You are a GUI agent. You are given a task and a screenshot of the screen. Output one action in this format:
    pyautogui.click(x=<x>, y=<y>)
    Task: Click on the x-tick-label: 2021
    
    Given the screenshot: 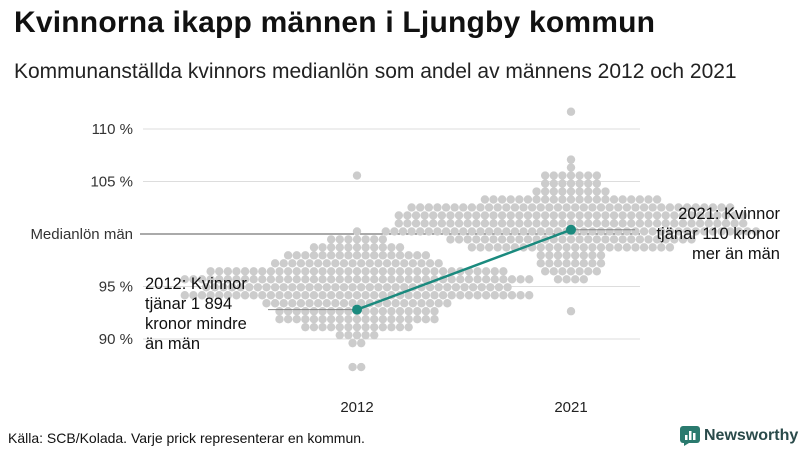 What is the action you would take?
    pyautogui.click(x=570, y=407)
    